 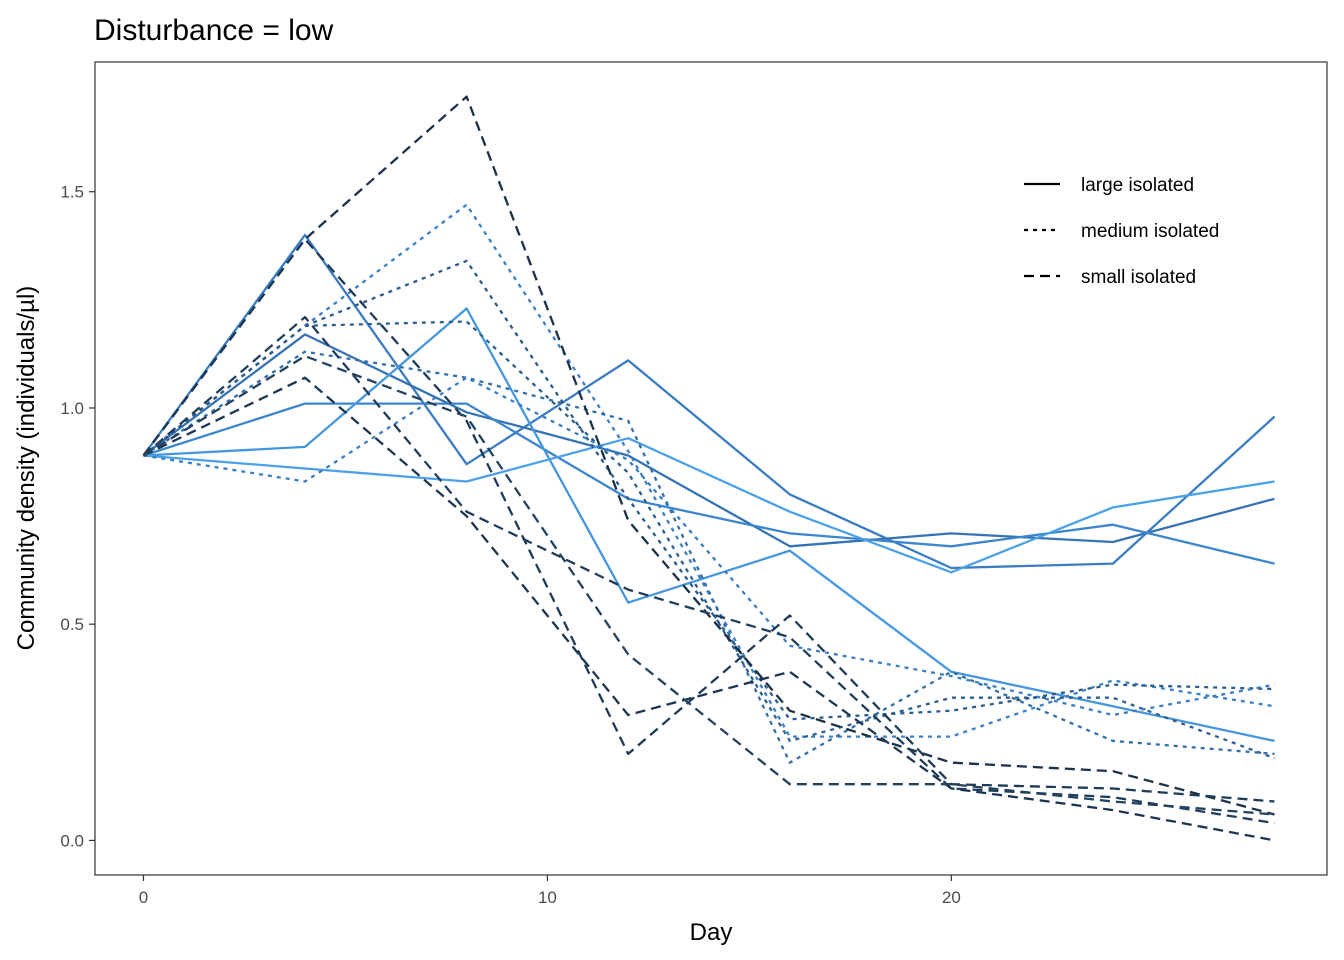 I want to click on y-tick-label: 0.0, so click(x=72, y=840).